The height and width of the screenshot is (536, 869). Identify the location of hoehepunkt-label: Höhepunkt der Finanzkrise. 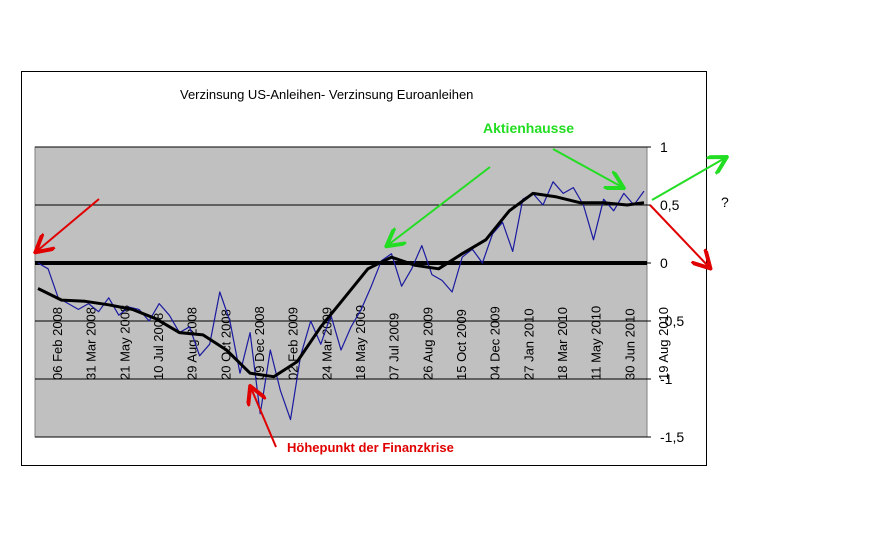
(370, 447).